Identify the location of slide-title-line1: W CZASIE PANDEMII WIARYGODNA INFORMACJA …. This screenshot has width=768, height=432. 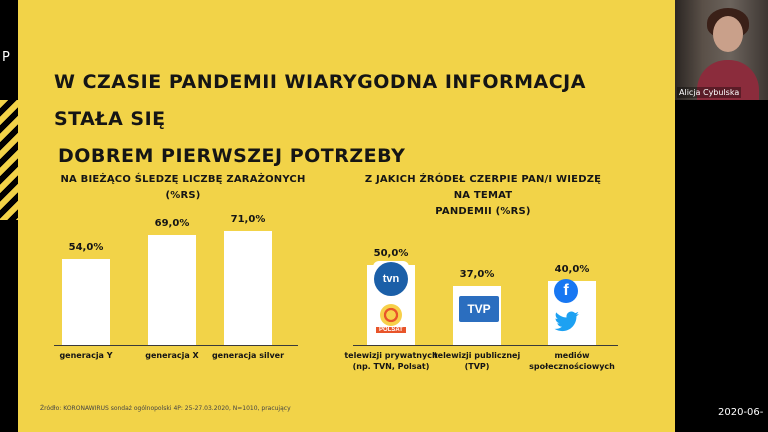
(320, 100).